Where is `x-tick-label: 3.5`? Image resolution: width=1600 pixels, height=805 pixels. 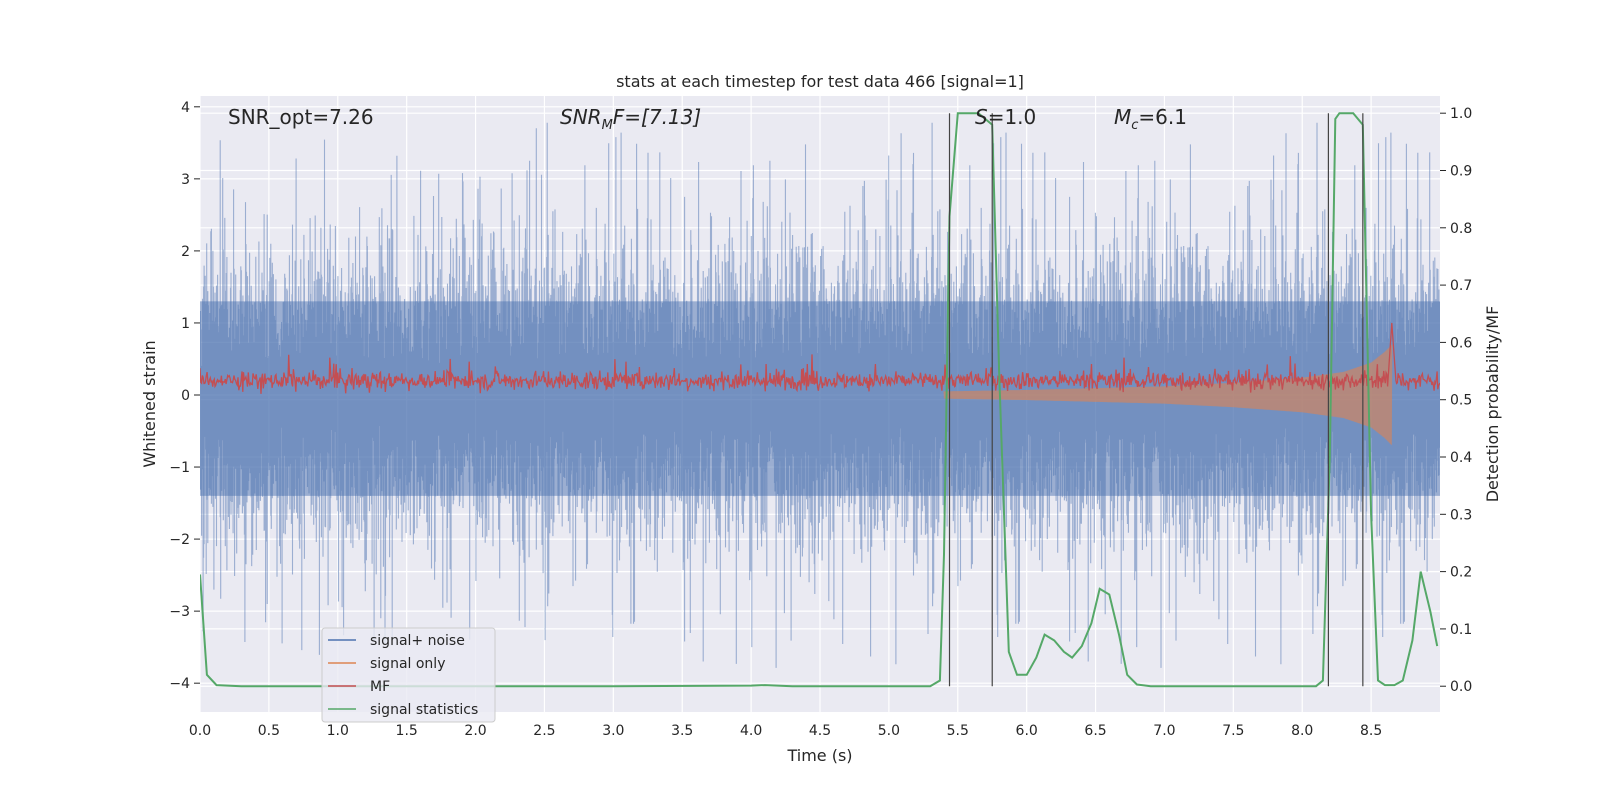
x-tick-label: 3.5 is located at coordinates (682, 731).